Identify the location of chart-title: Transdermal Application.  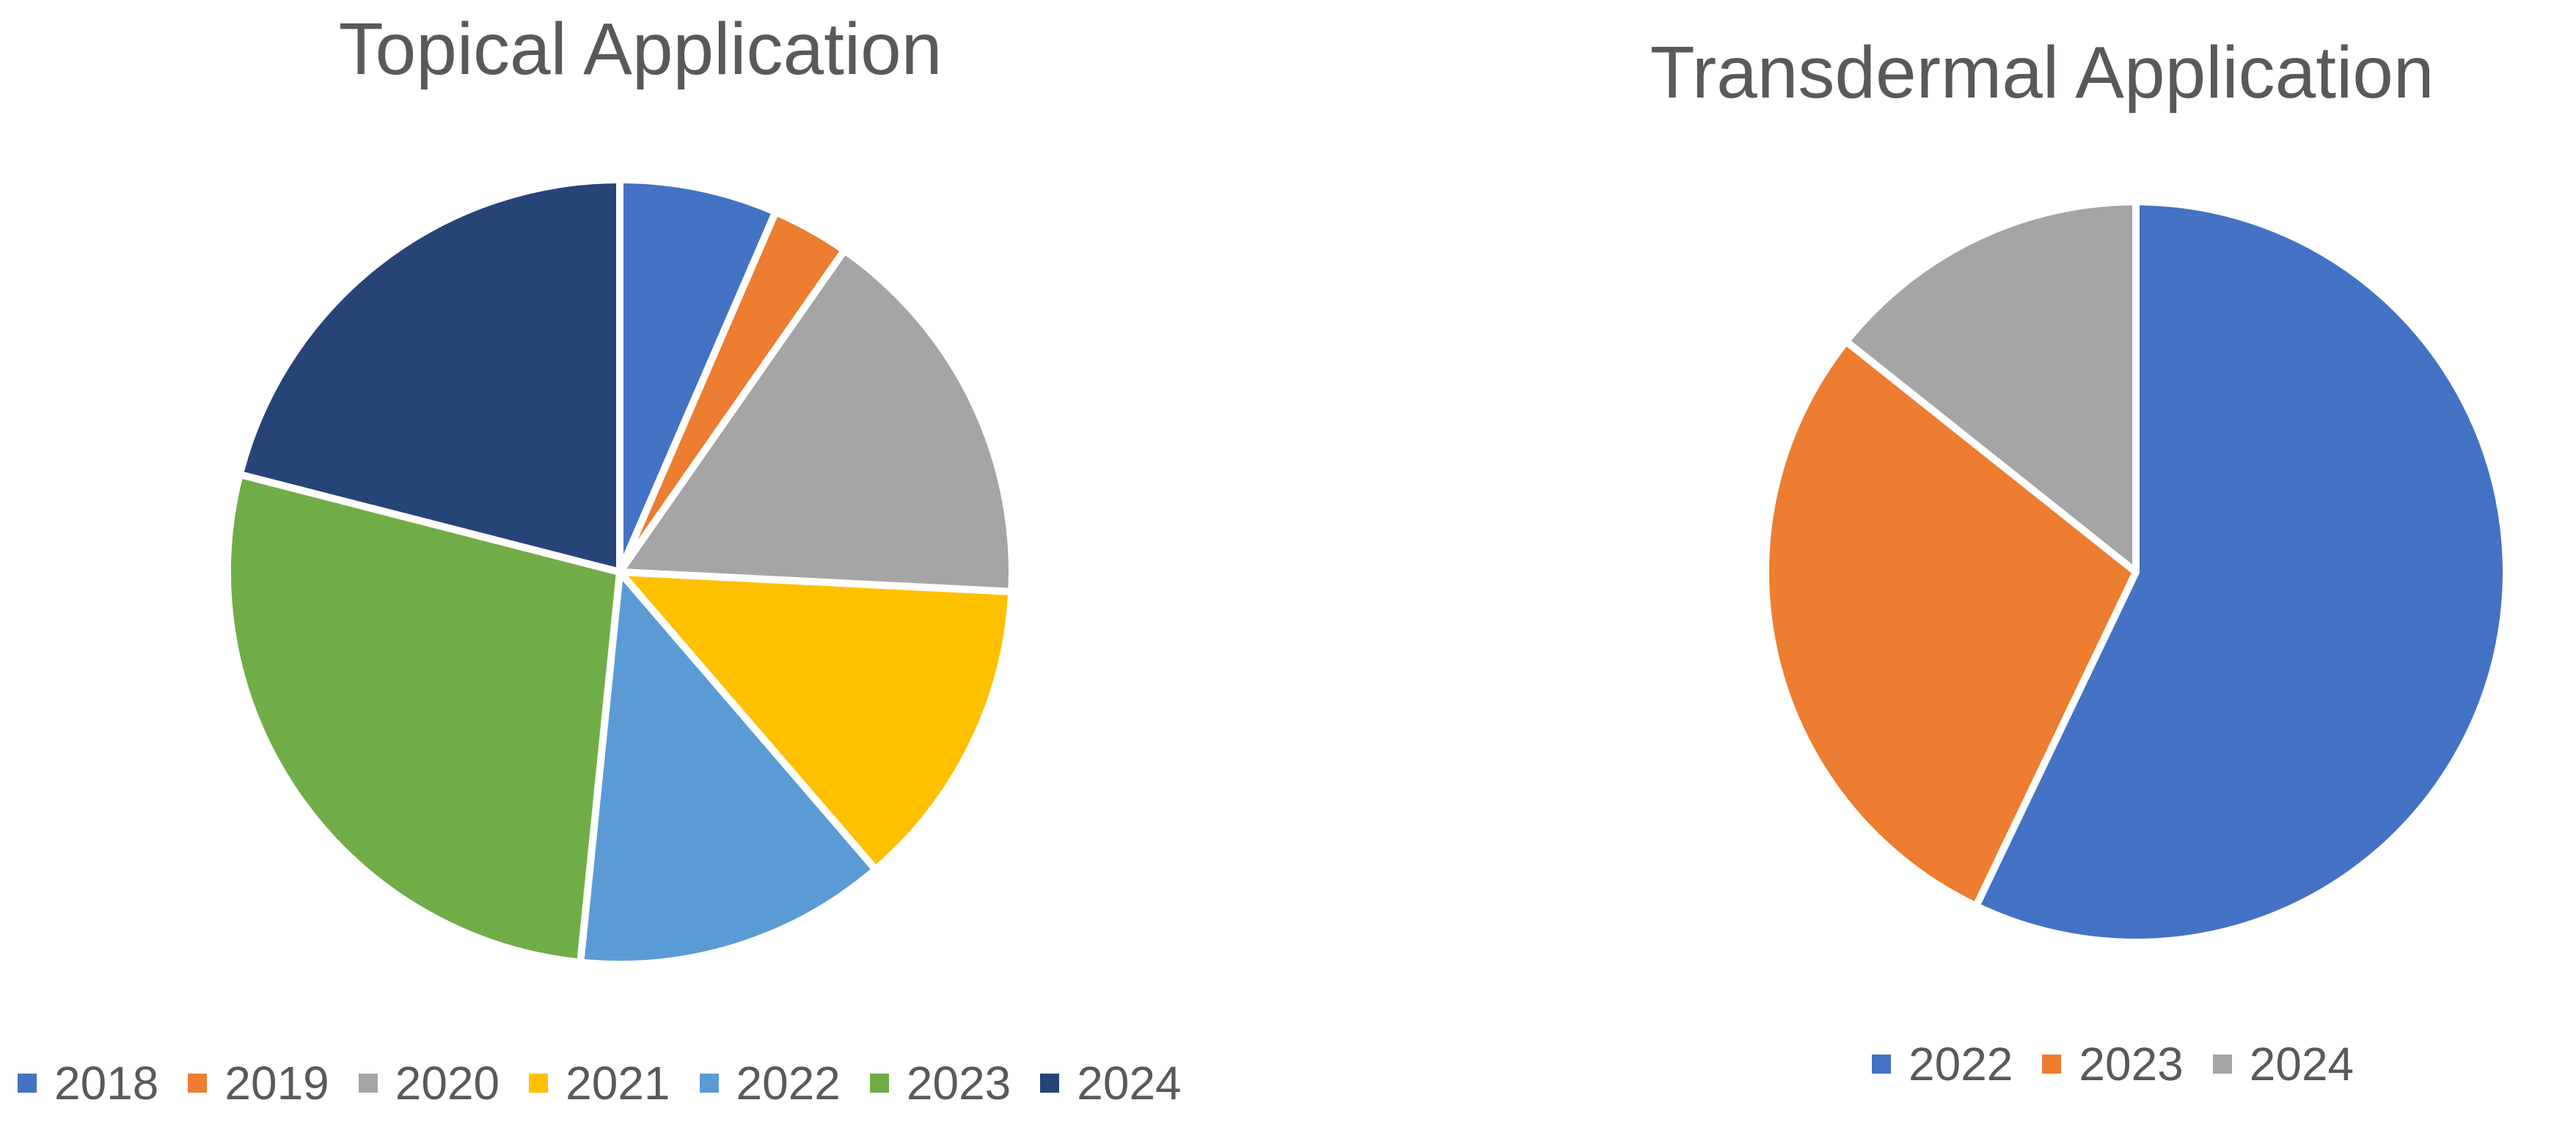
(2042, 73).